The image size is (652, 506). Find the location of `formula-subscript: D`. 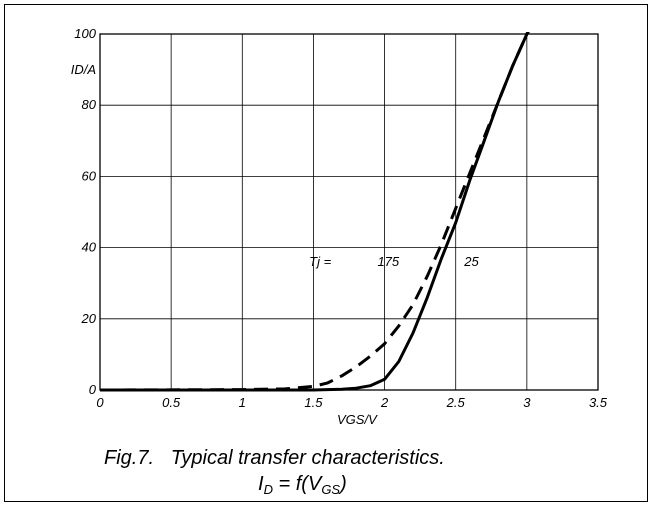

formula-subscript: D is located at coordinates (268, 489).